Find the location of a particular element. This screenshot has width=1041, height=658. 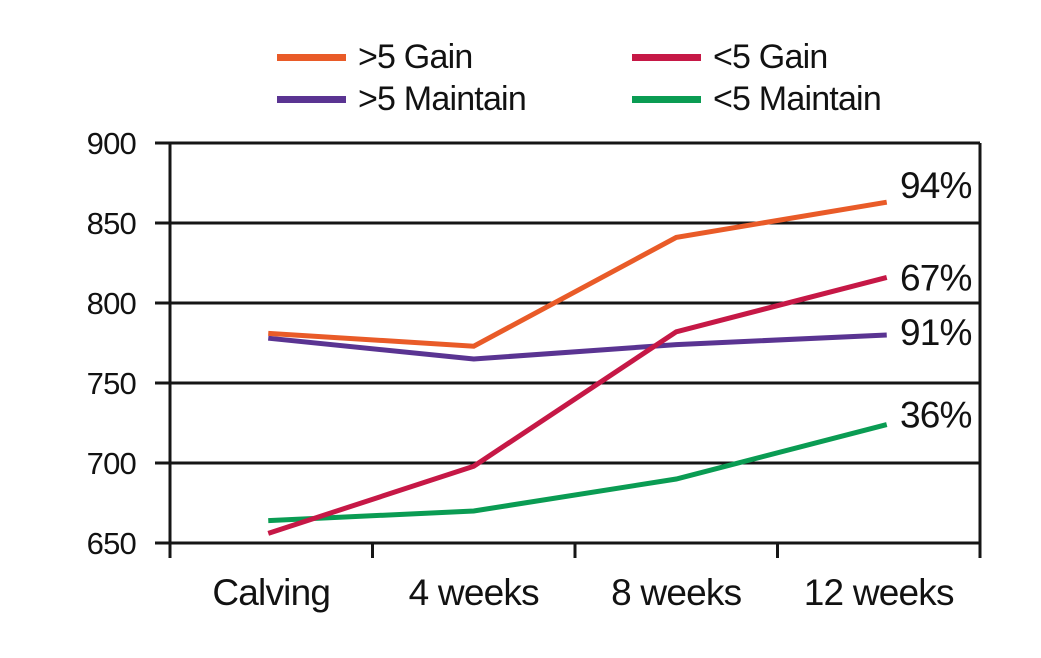

legend-item-lt5-gain: <5 Gain is located at coordinates (730, 57).